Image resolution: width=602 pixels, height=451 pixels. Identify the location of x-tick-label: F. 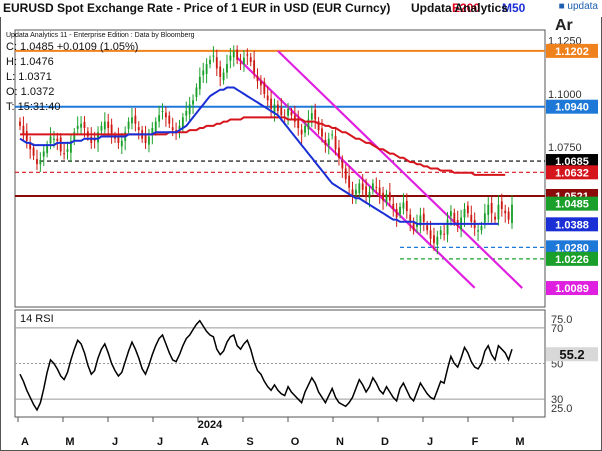
(475, 442).